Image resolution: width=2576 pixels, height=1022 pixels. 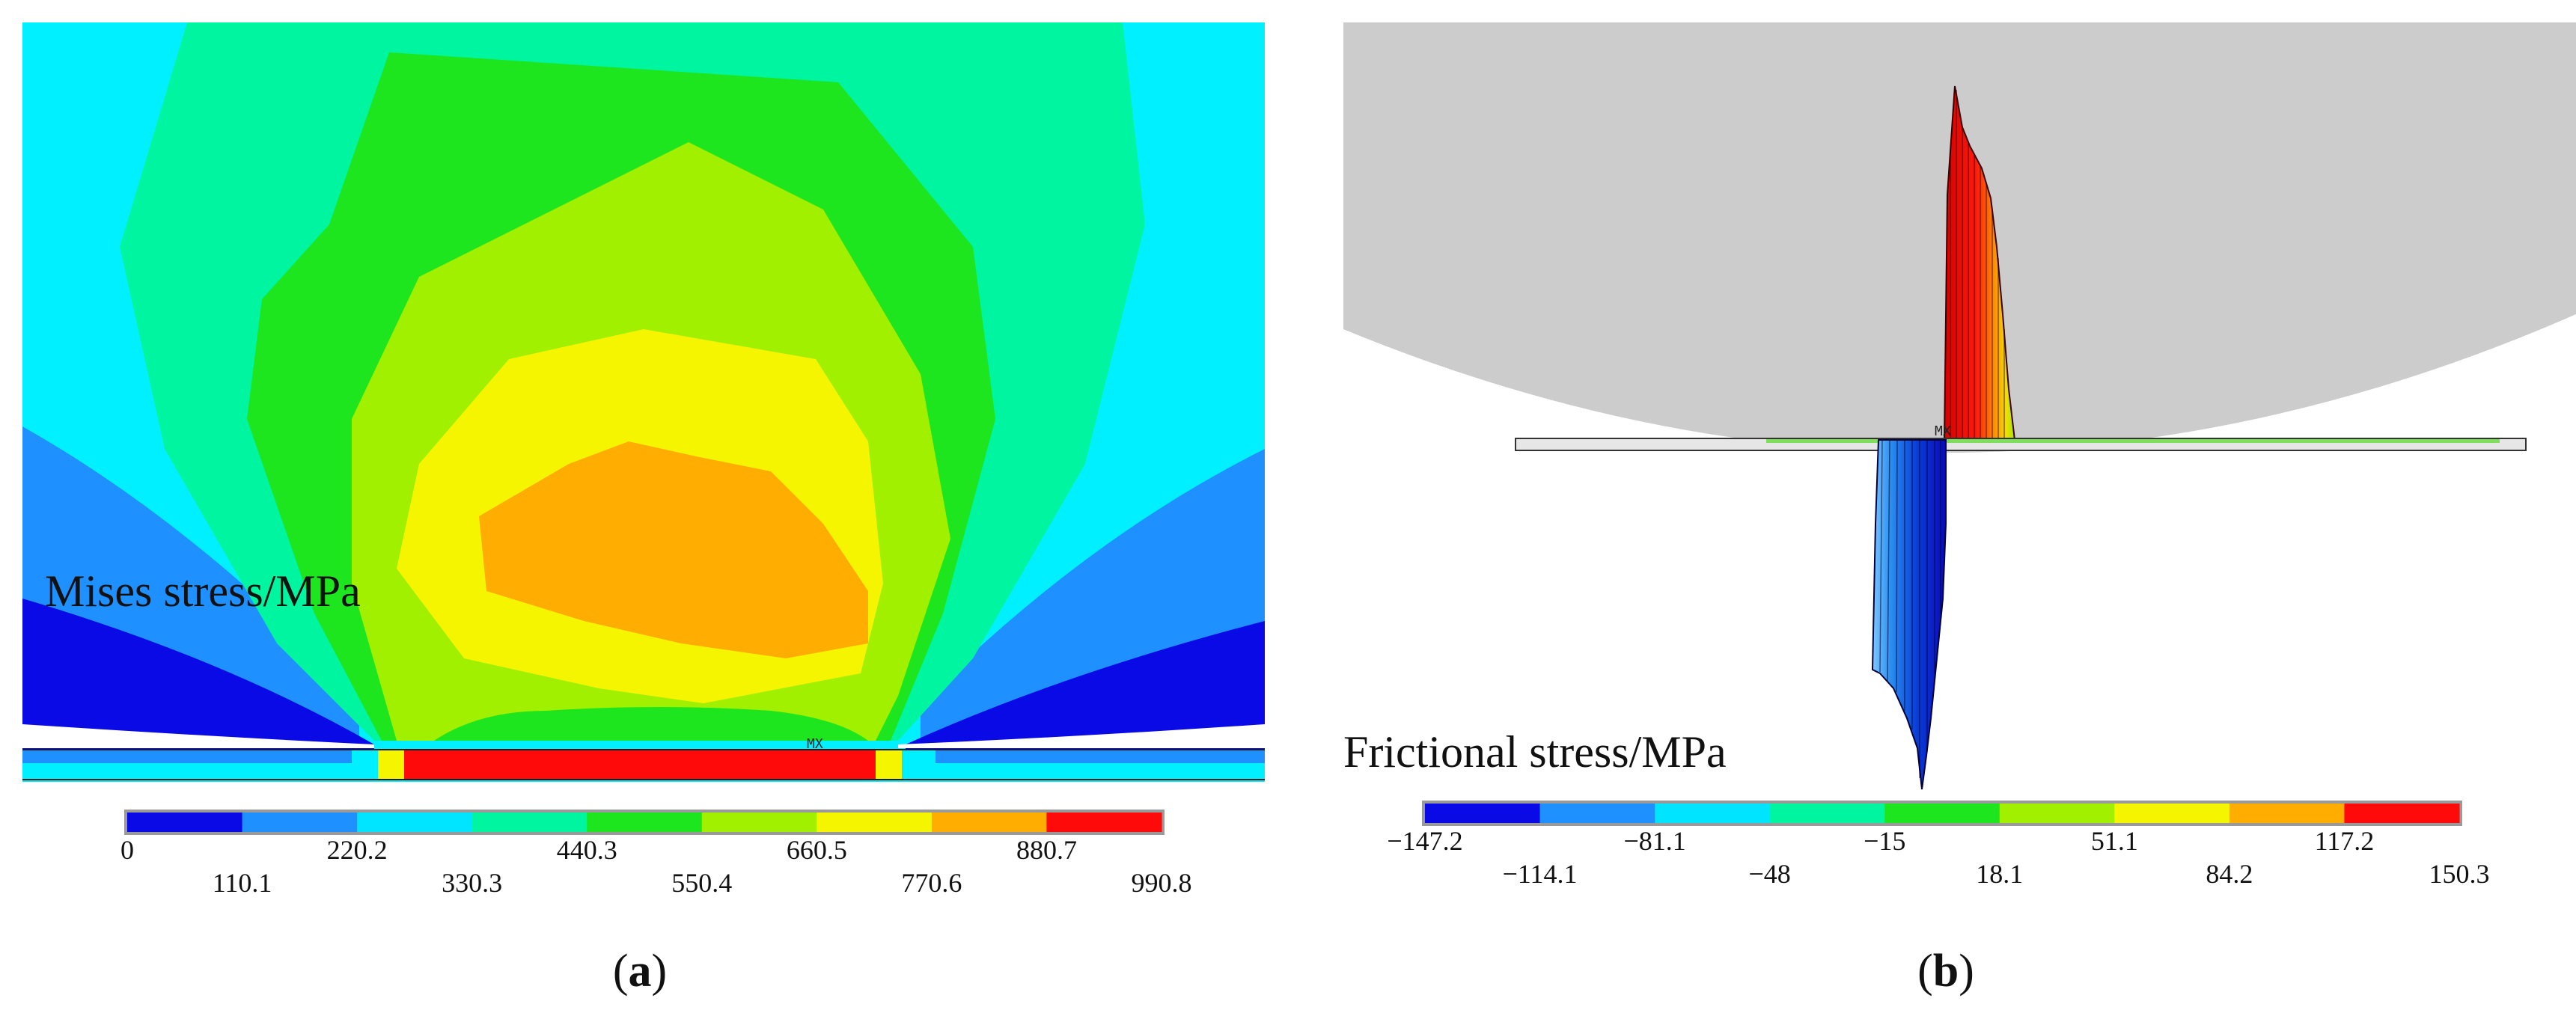 What do you see at coordinates (932, 883) in the screenshot?
I see `colorbar-tick-label: 770.6` at bounding box center [932, 883].